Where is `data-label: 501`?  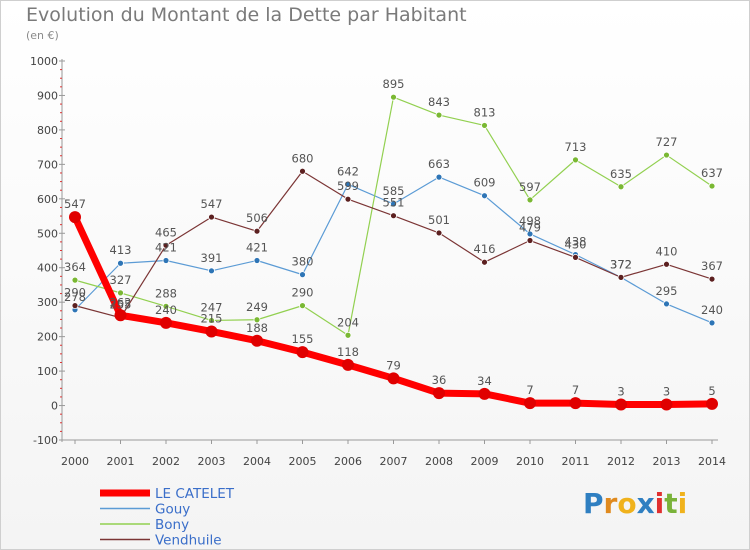 data-label: 501 is located at coordinates (439, 220).